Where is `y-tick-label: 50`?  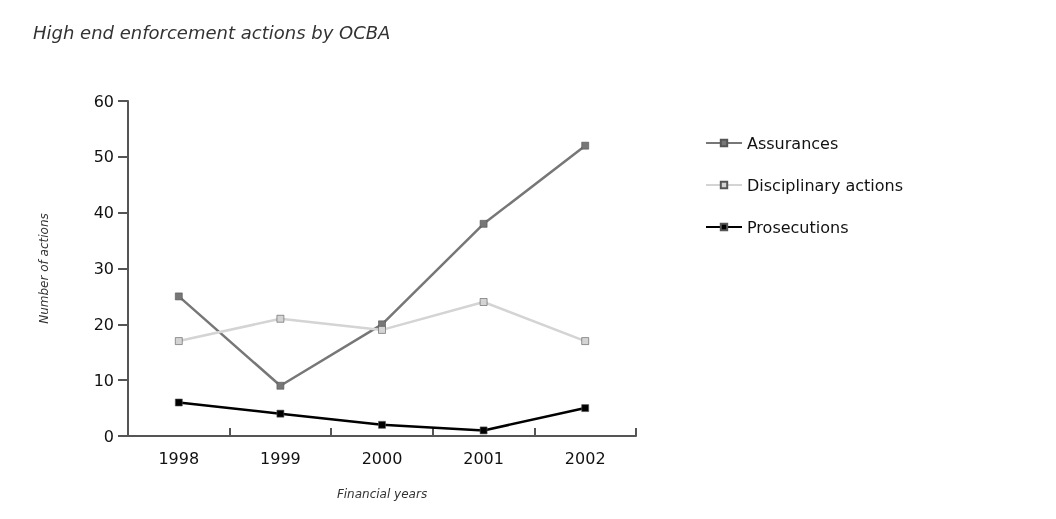 y-tick-label: 50 is located at coordinates (103, 157).